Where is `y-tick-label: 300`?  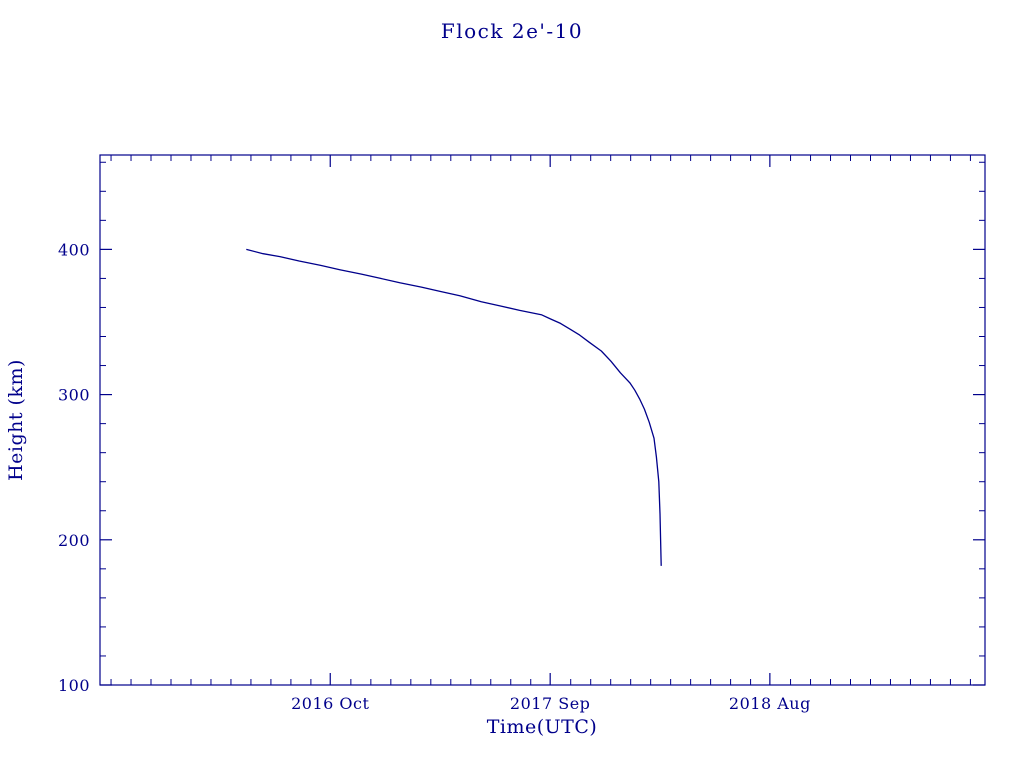
y-tick-label: 300 is located at coordinates (74, 395).